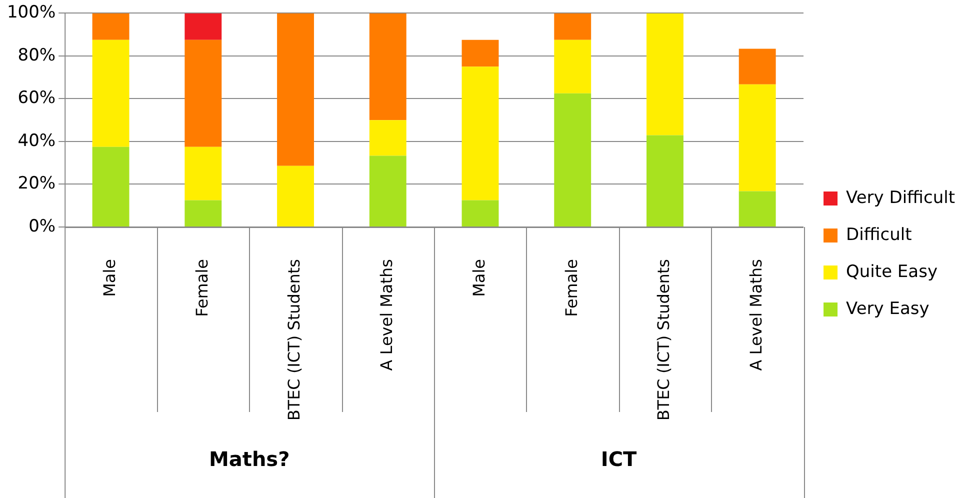  I want to click on legend-label: Quite Easy, so click(892, 272).